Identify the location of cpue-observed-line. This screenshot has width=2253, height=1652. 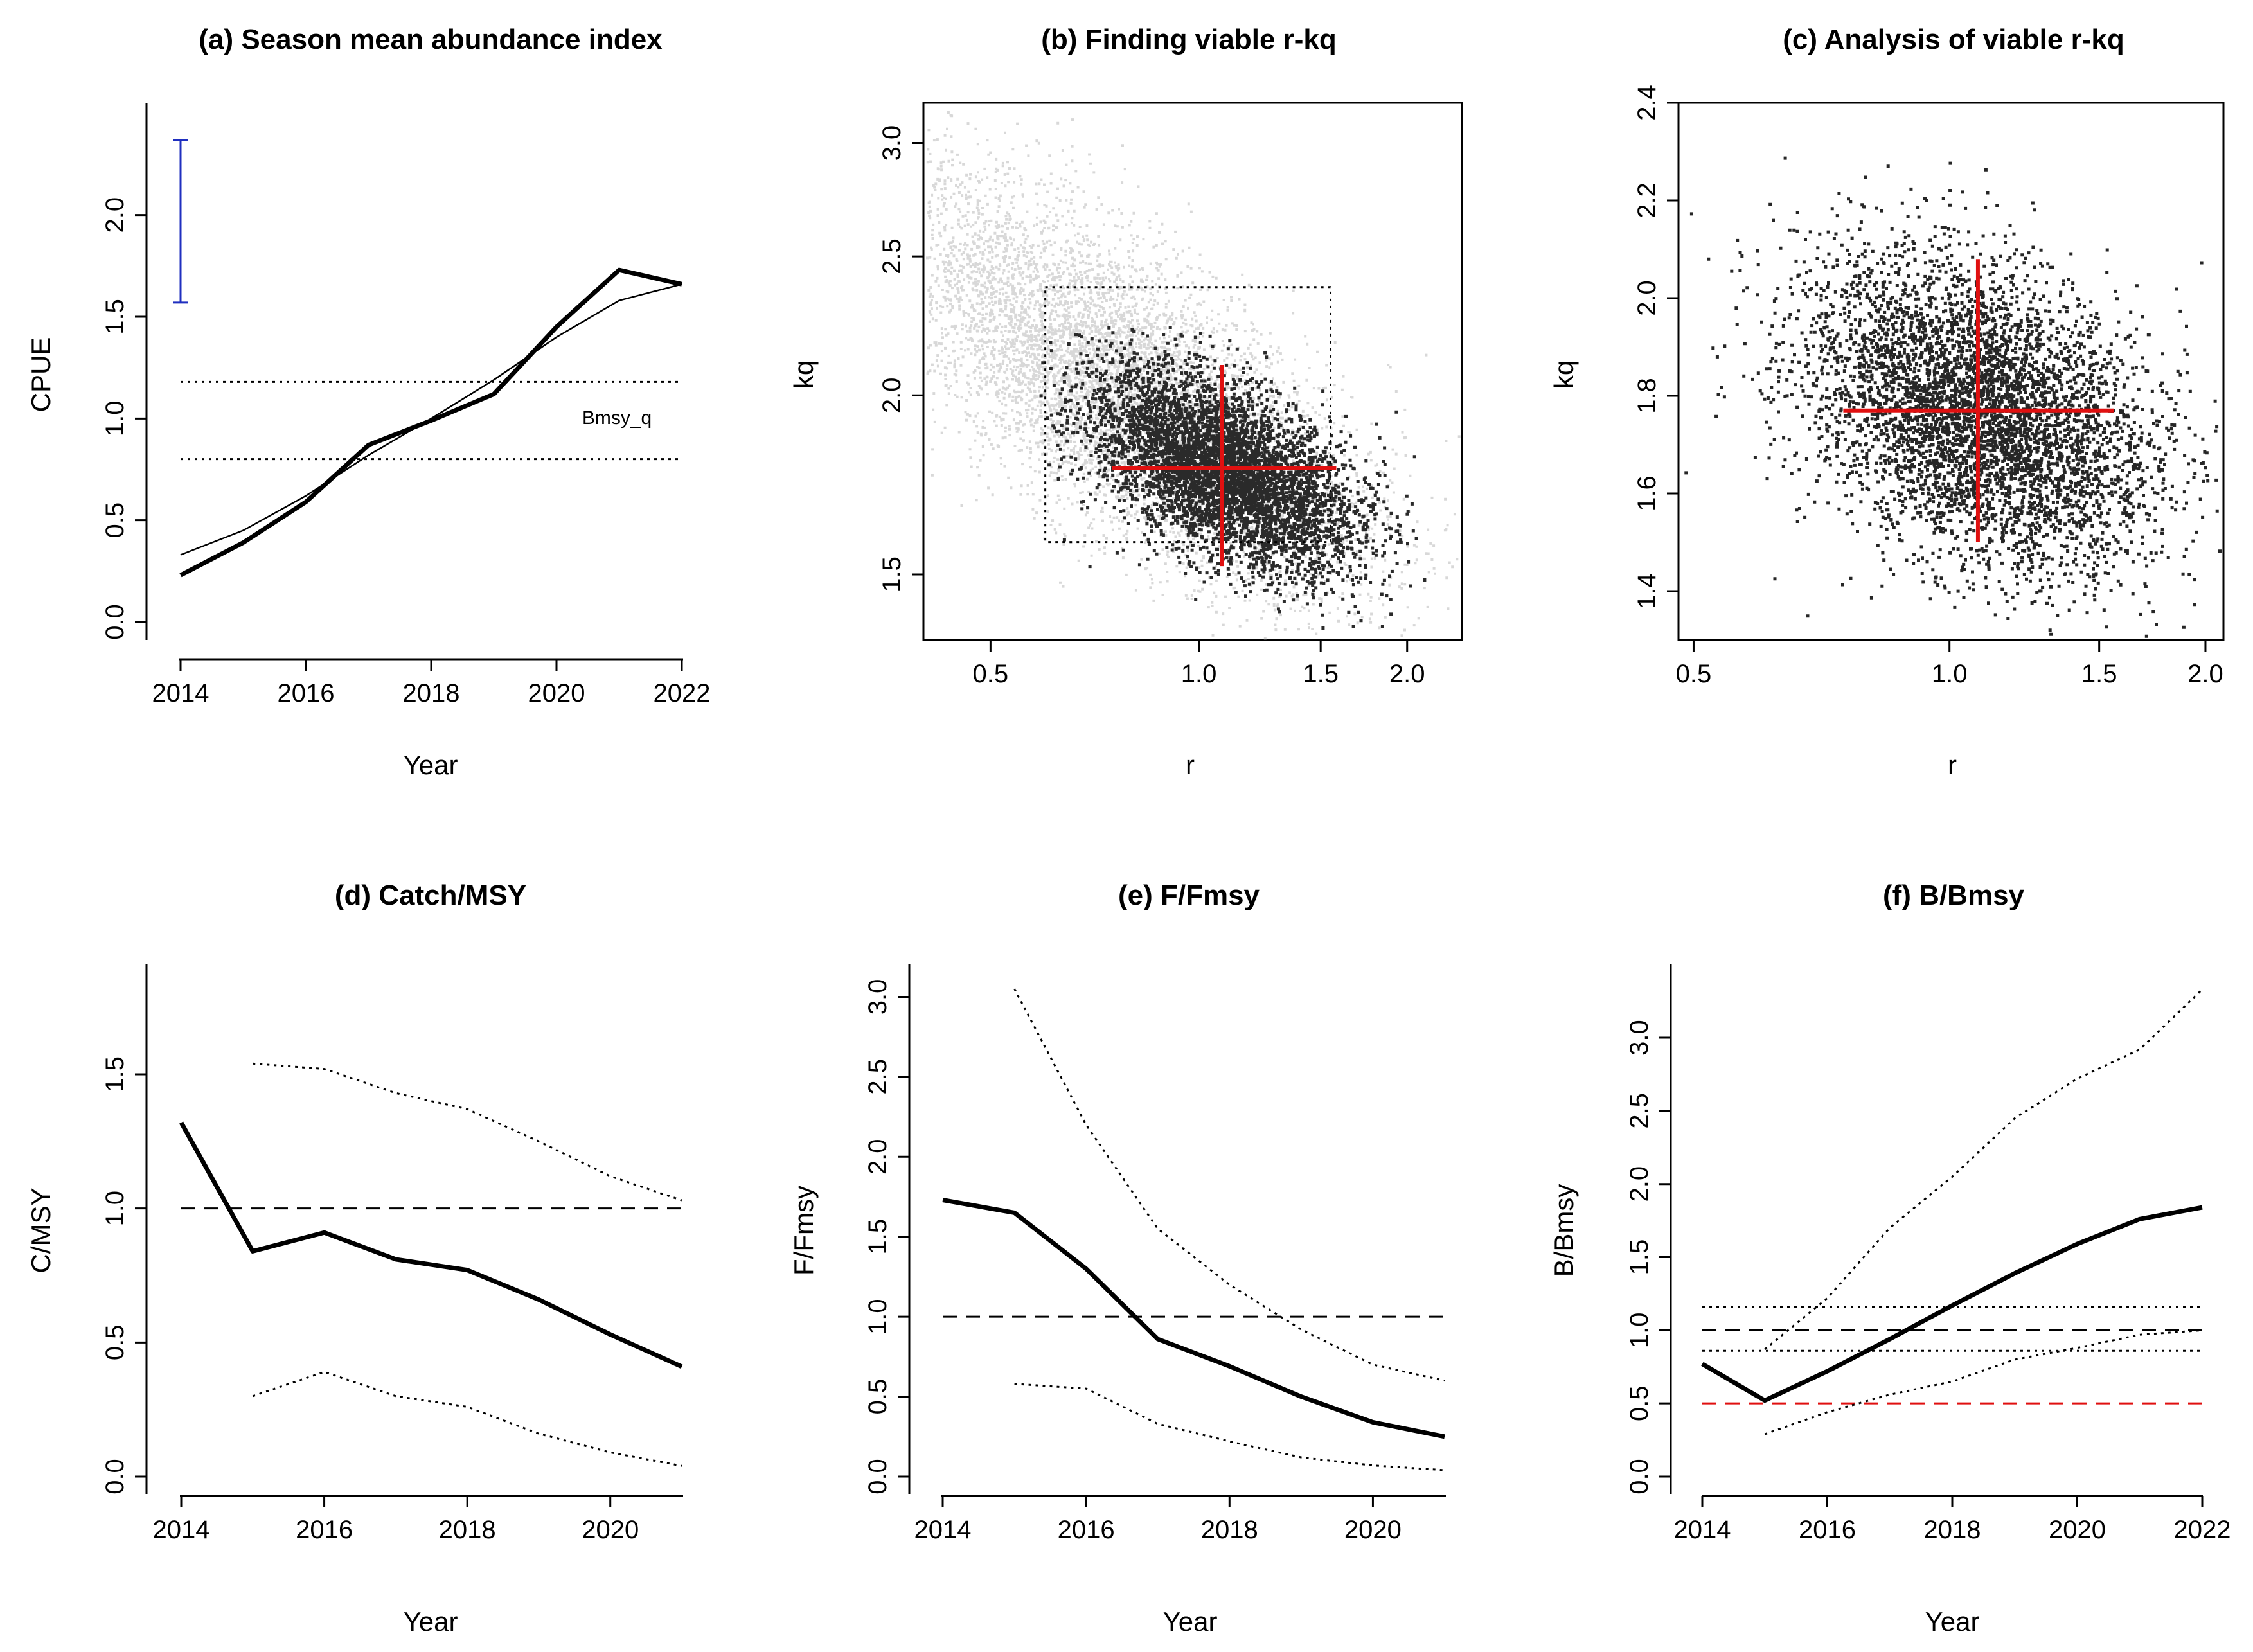
(431, 423).